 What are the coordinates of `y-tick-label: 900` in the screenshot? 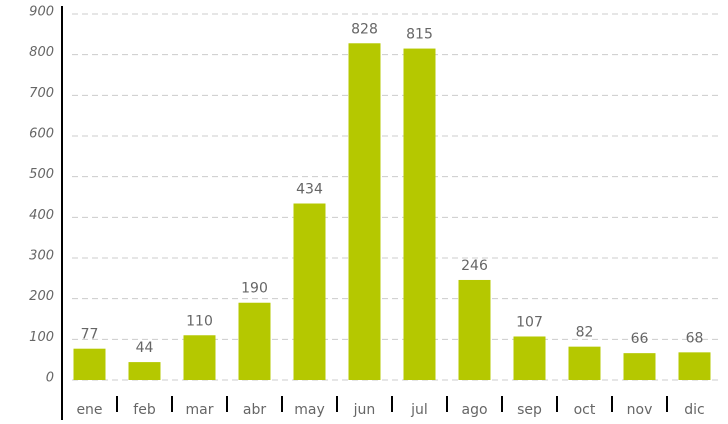 It's located at (41, 12).